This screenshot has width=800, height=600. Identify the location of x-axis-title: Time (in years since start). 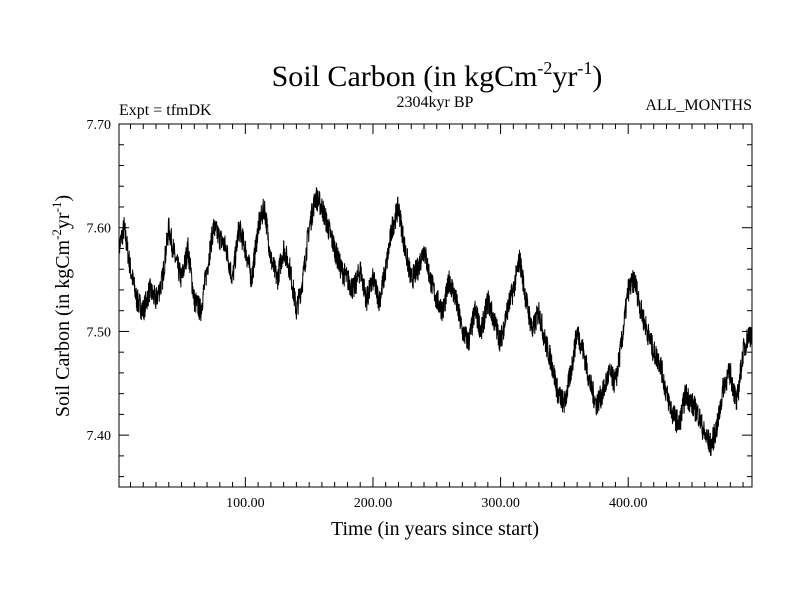
(435, 529).